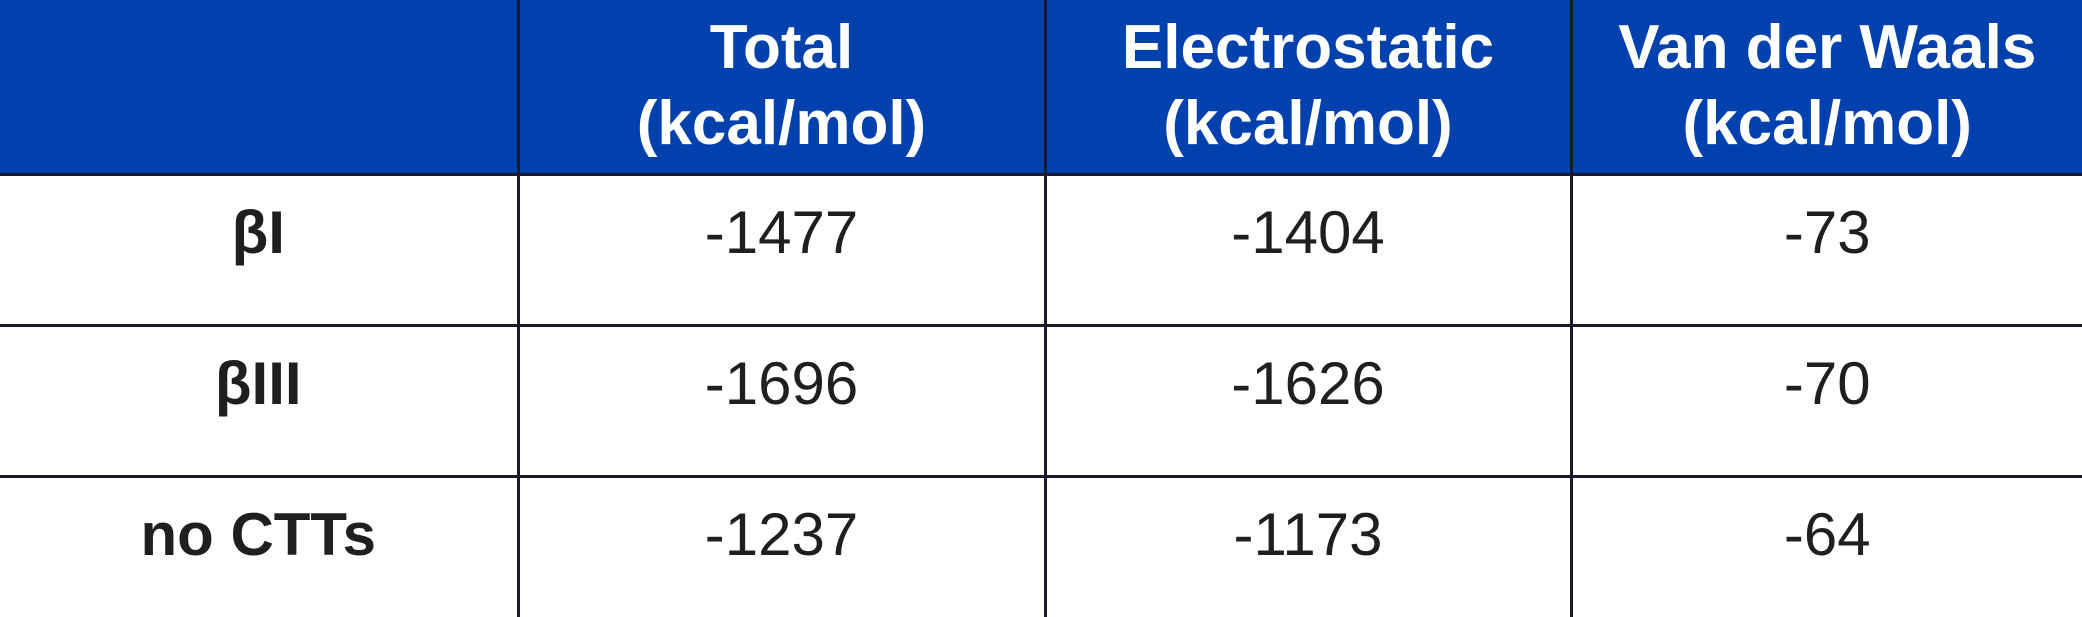 The height and width of the screenshot is (617, 2082). I want to click on vdw-cell: -73, so click(1825, 248).